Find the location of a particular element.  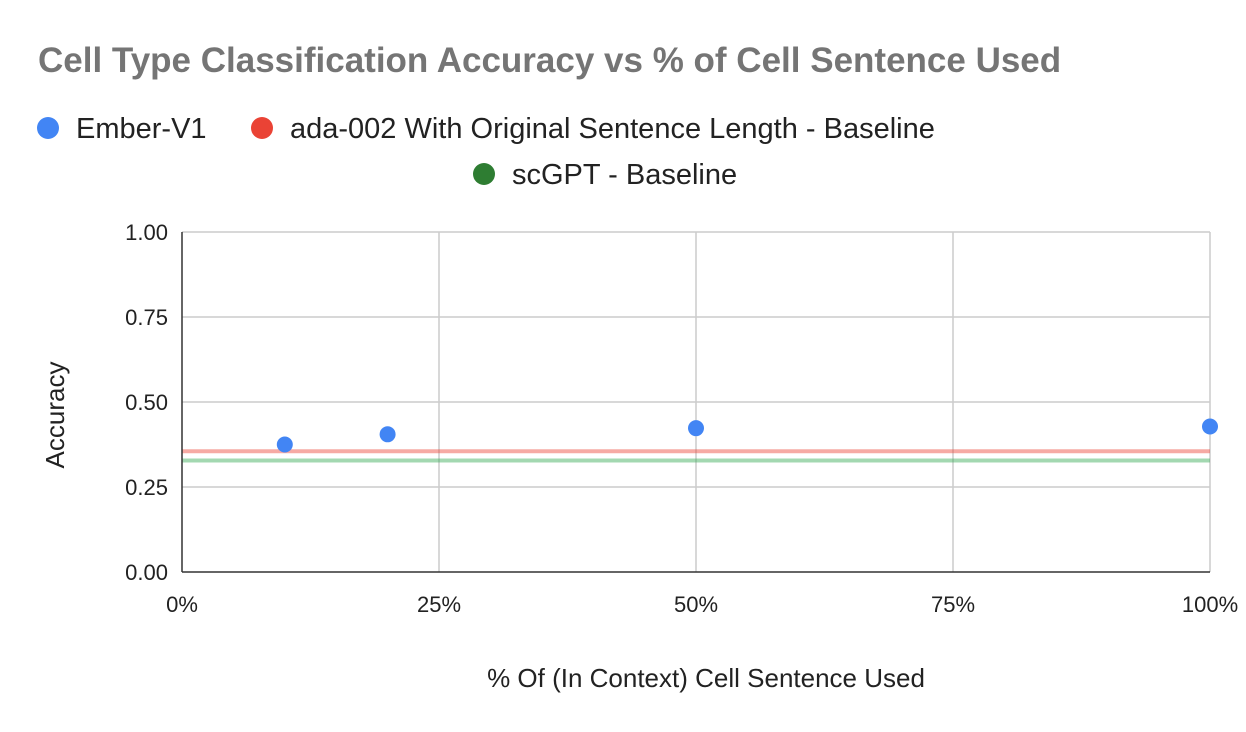

y-tick-label: 0.75 is located at coordinates (146, 317).